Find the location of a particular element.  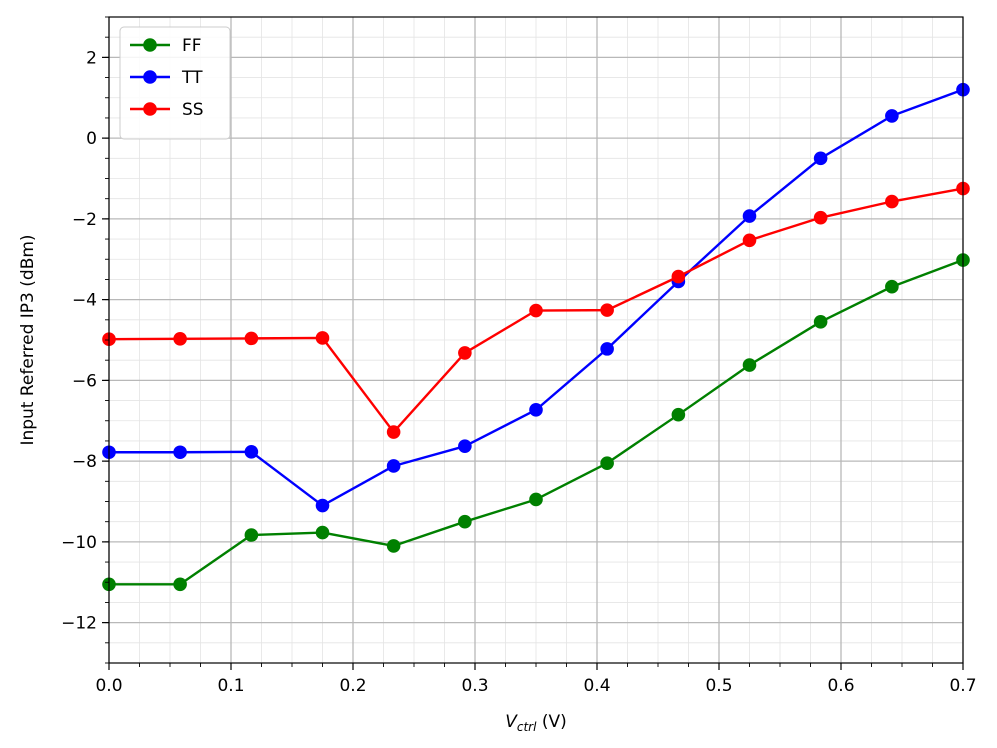

legend-marker-tt is located at coordinates (150, 77).